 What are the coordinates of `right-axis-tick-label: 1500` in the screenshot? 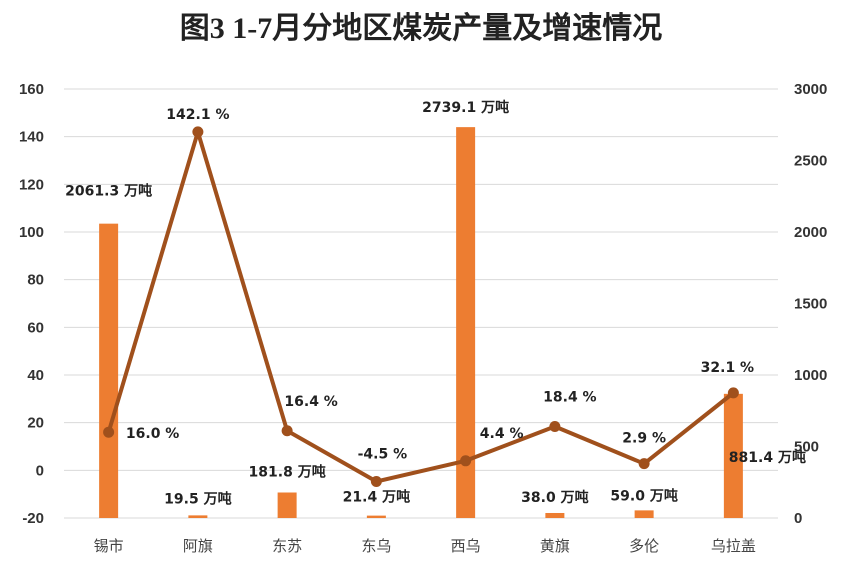 It's located at (810, 304).